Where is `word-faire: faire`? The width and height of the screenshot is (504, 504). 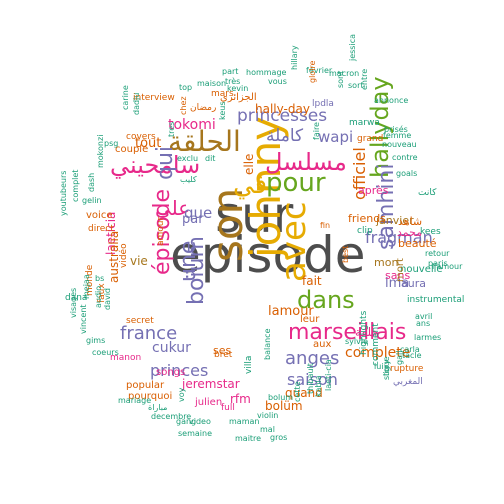 word-faire: faire is located at coordinates (316, 131).